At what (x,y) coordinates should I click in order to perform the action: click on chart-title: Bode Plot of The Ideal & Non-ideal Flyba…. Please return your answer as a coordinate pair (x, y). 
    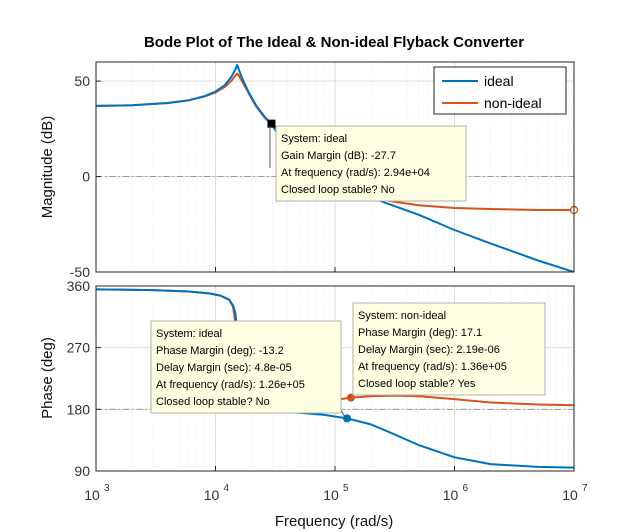
    Looking at the image, I should click on (334, 42).